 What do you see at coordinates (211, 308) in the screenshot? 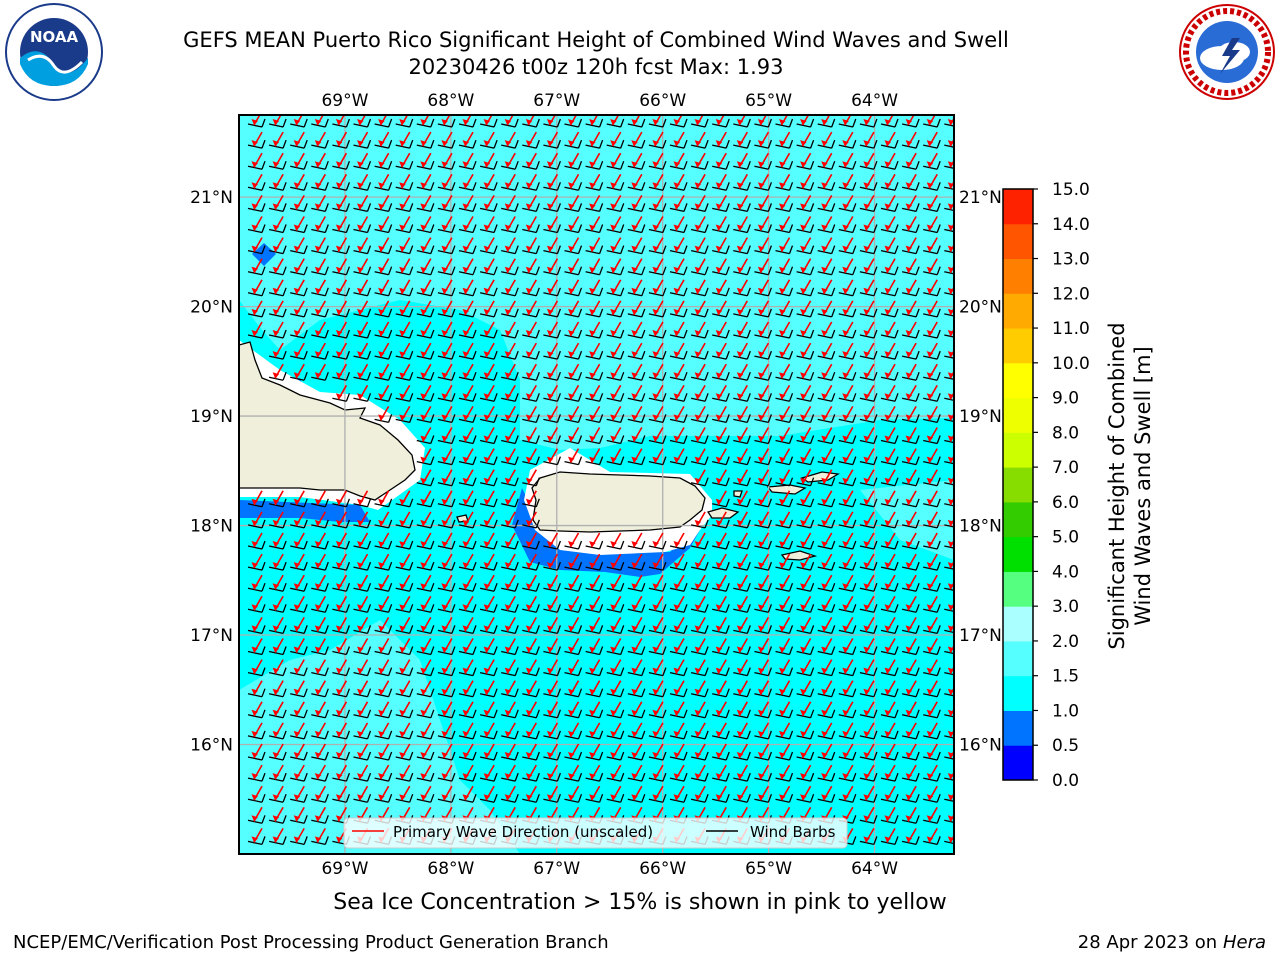
I see `lat-label-left: 20°N` at bounding box center [211, 308].